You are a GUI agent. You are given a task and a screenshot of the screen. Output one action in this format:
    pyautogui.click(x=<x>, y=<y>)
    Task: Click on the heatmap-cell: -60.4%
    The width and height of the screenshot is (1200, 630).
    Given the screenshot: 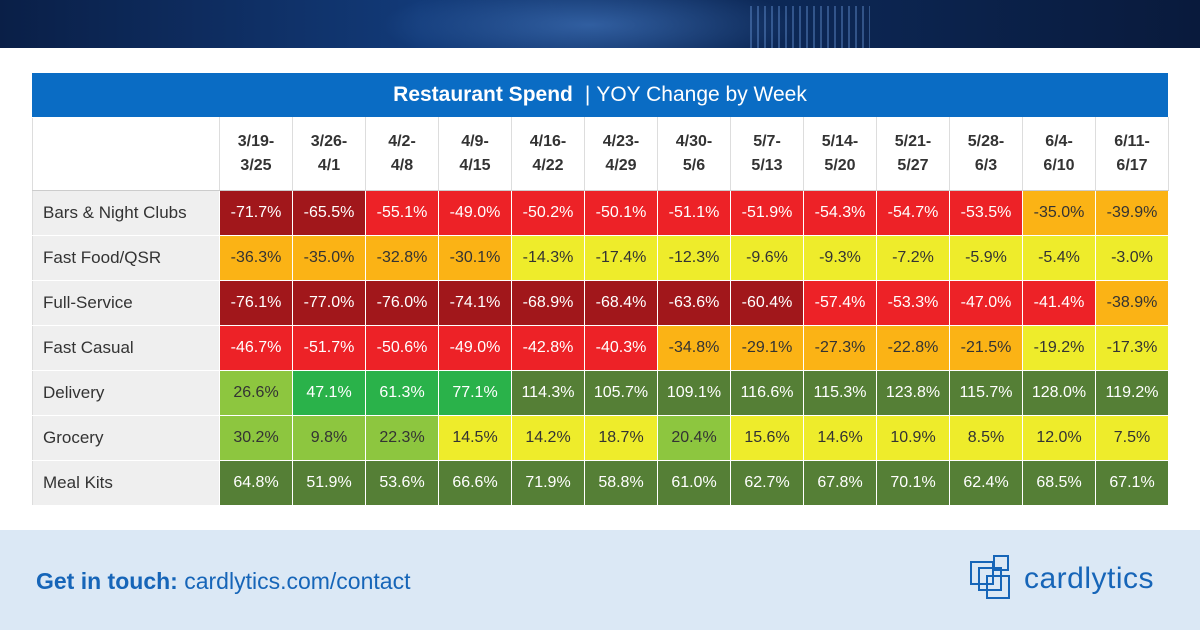 What is the action you would take?
    pyautogui.click(x=767, y=303)
    